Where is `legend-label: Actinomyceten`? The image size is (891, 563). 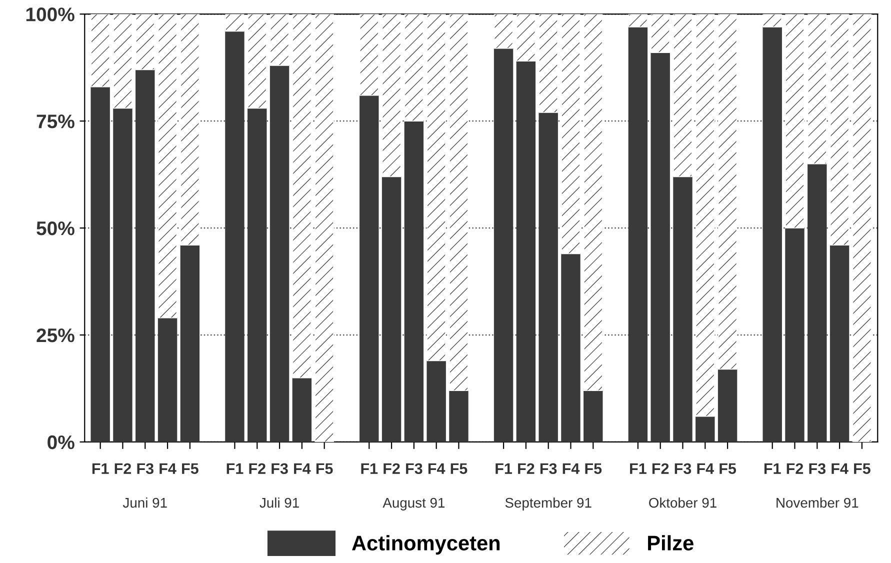
legend-label: Actinomyceten is located at coordinates (426, 545).